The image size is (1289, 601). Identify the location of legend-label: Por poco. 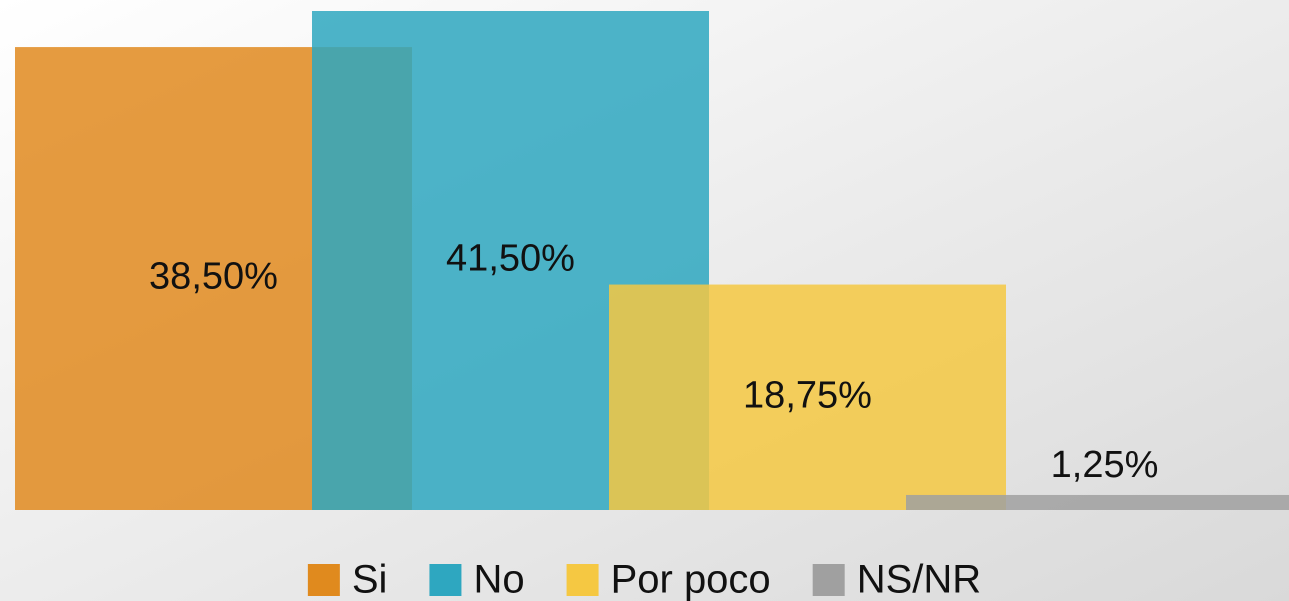
(691, 579).